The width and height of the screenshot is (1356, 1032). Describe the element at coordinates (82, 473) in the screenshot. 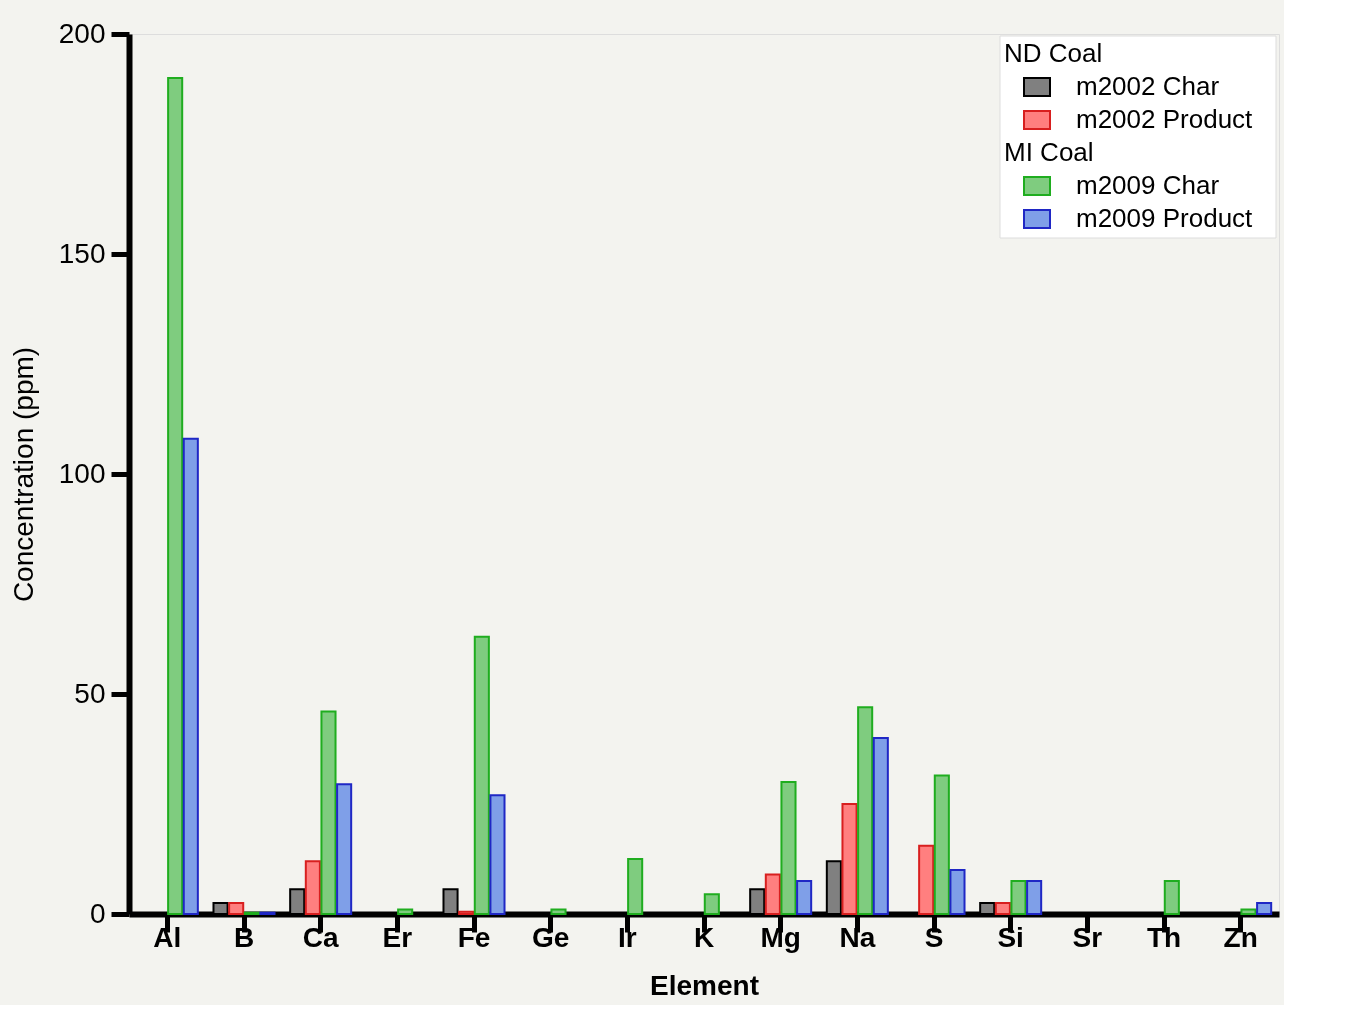

I see `y-tick-label: 100` at that location.